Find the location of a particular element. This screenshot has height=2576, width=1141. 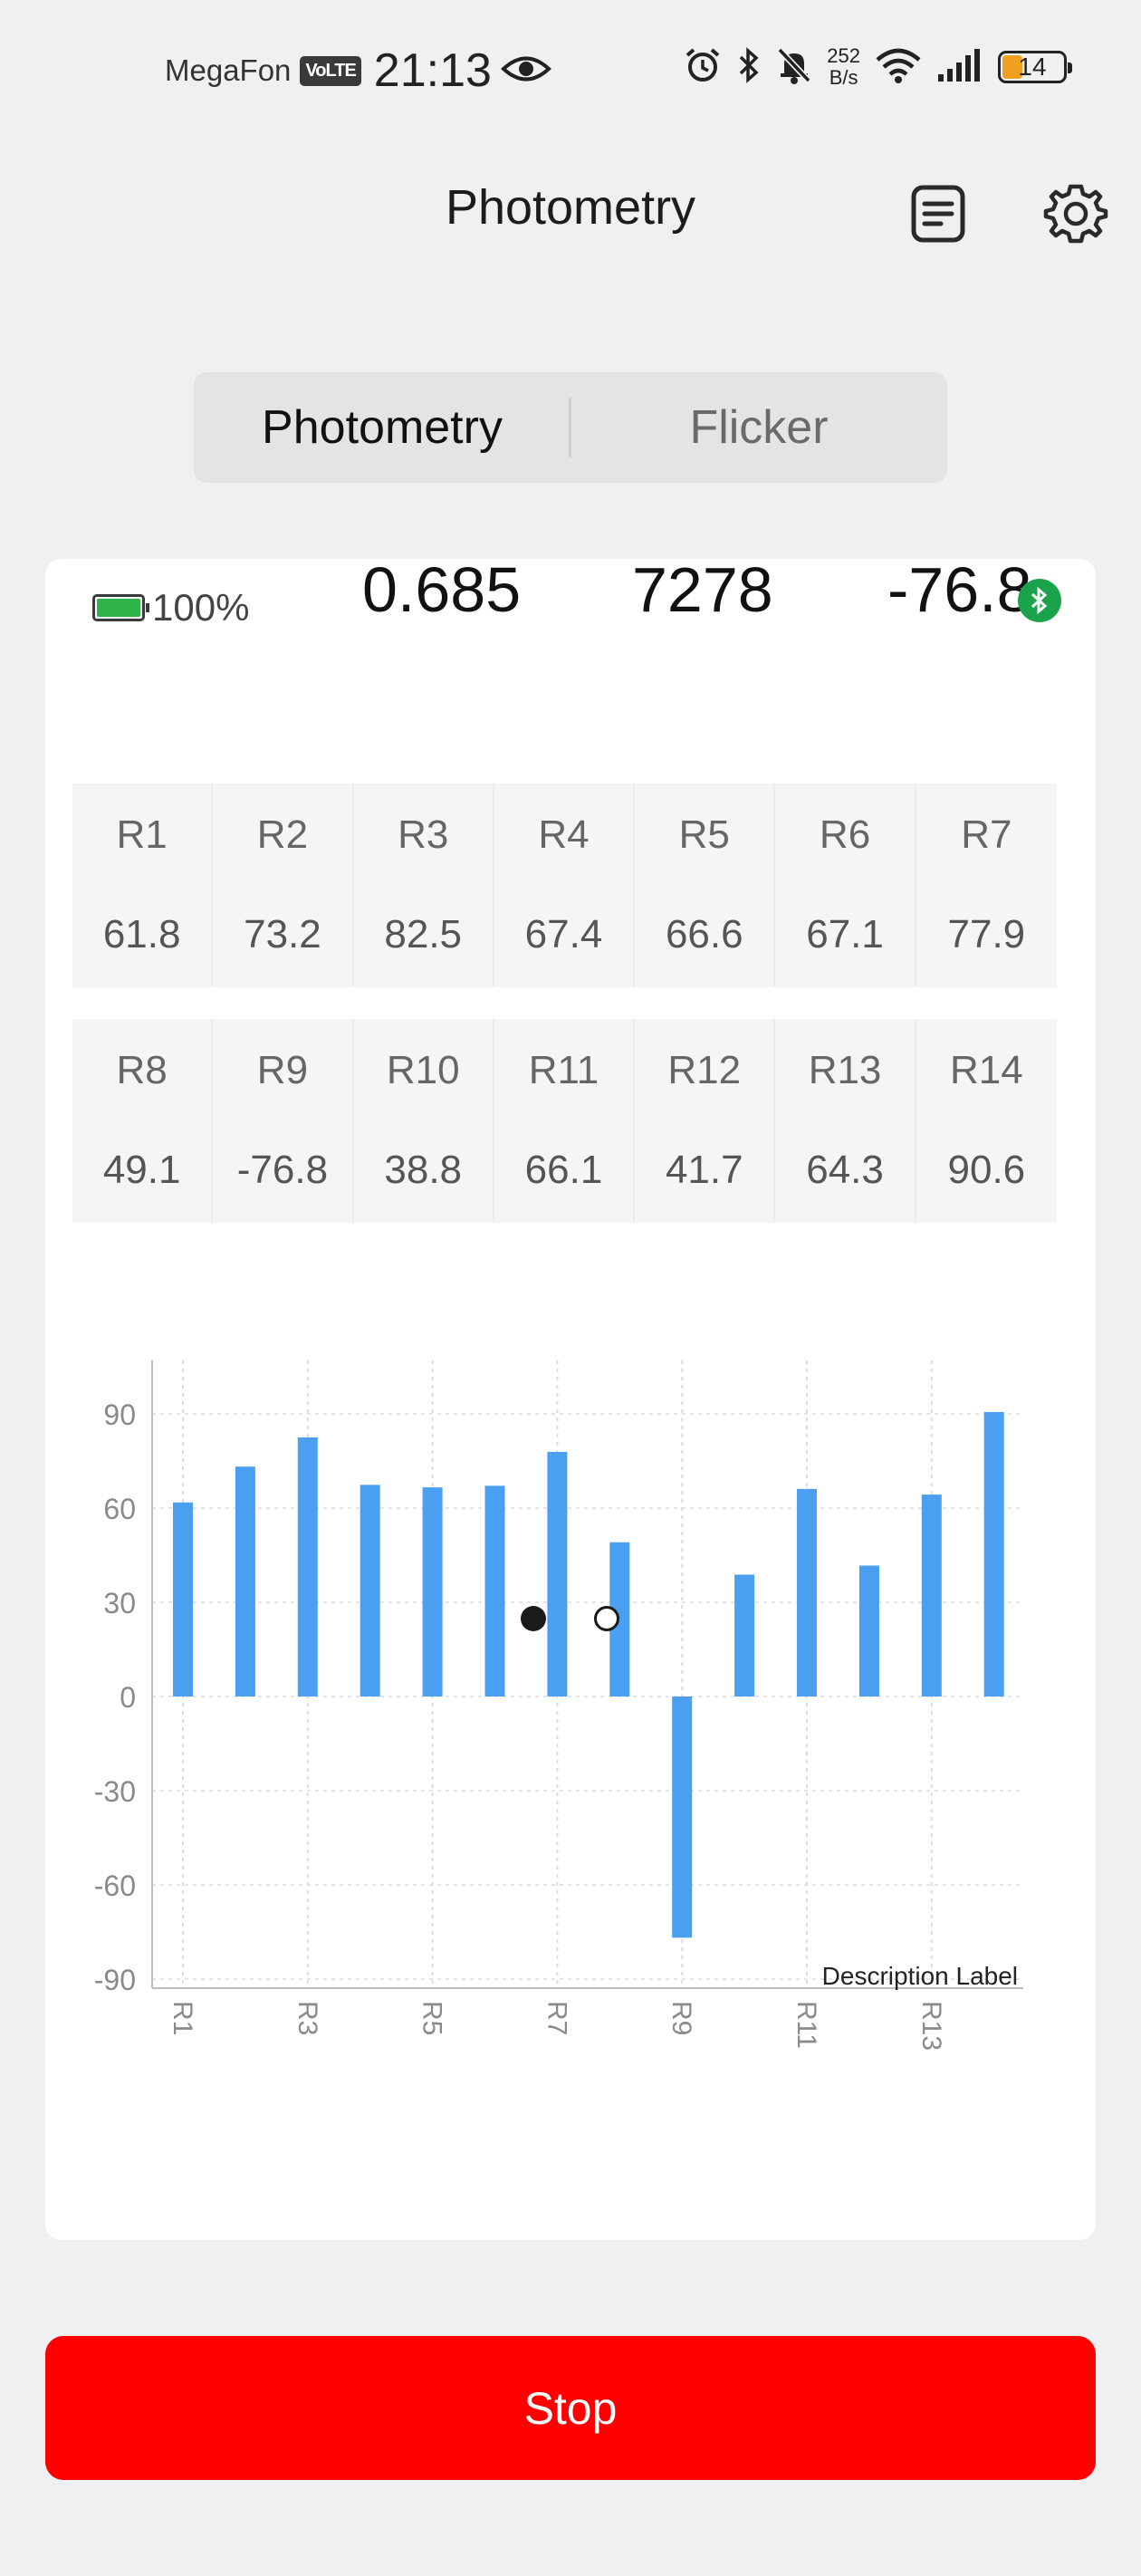

mode-tabs: Photometry Flicker is located at coordinates (570, 427).